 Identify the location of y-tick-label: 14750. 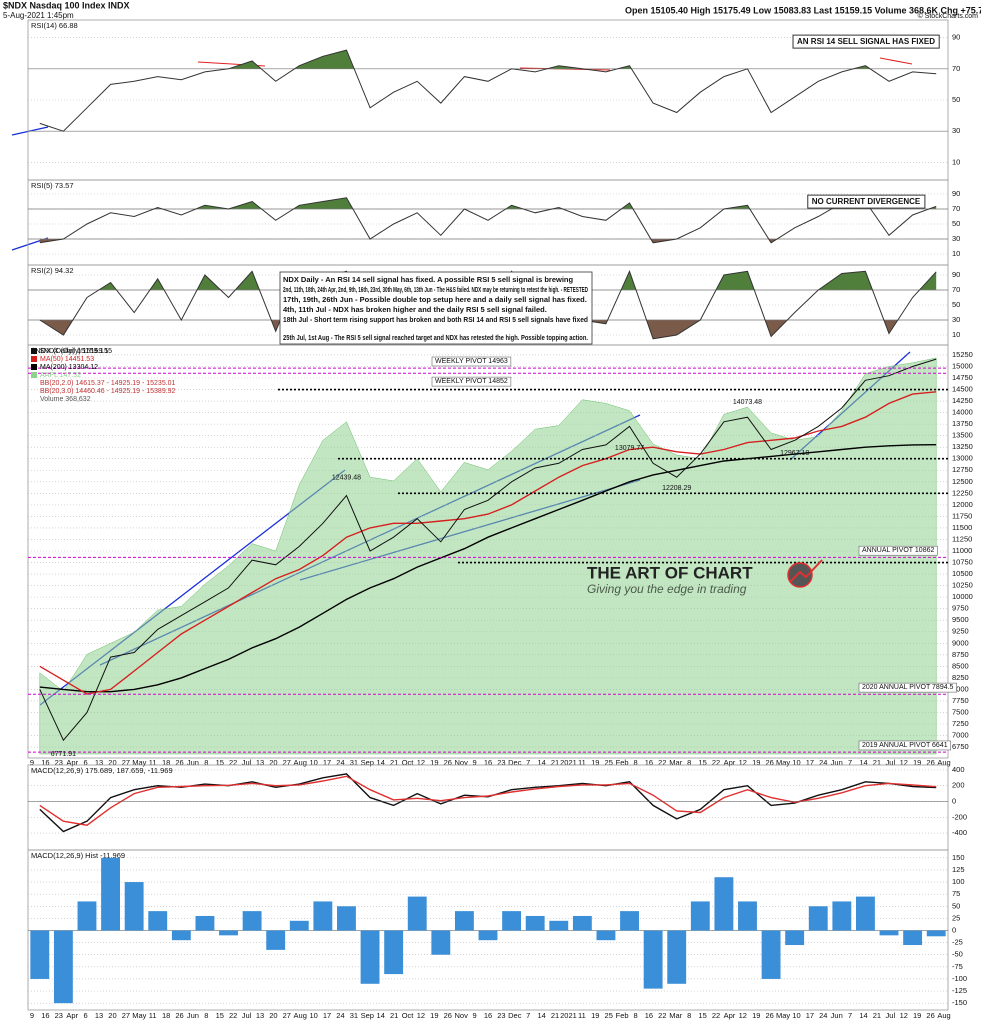
(962, 377).